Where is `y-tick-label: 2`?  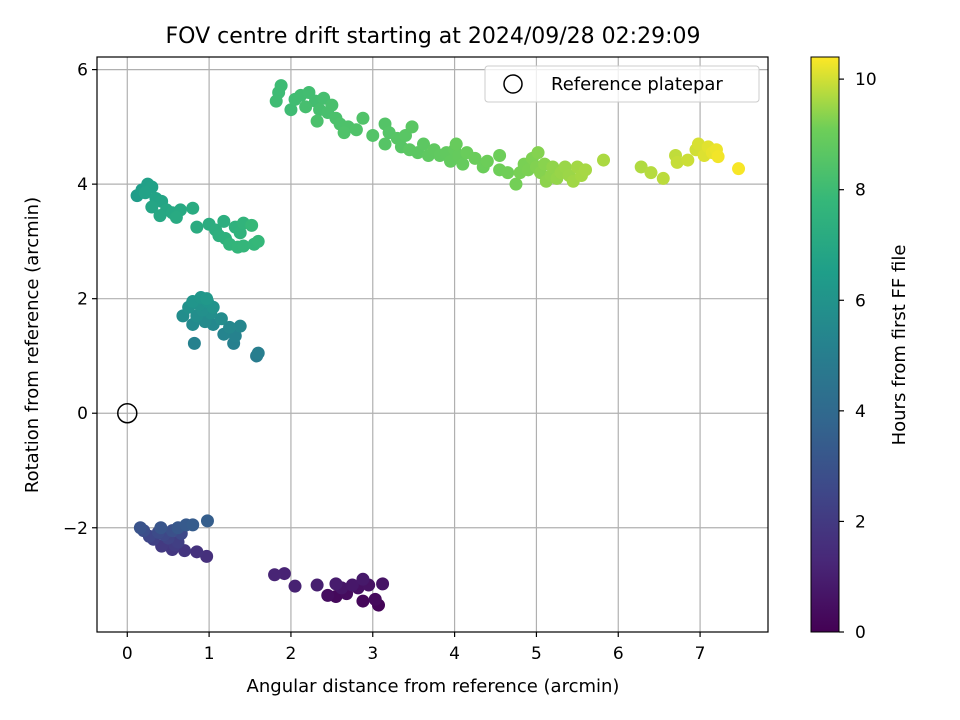 y-tick-label: 2 is located at coordinates (82, 300).